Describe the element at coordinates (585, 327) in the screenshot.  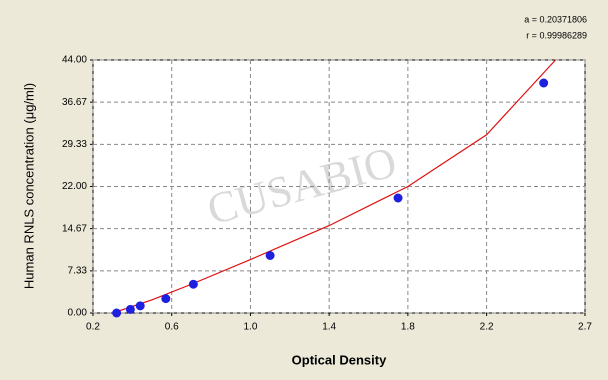
I see `x-tick-label: 2.7` at that location.